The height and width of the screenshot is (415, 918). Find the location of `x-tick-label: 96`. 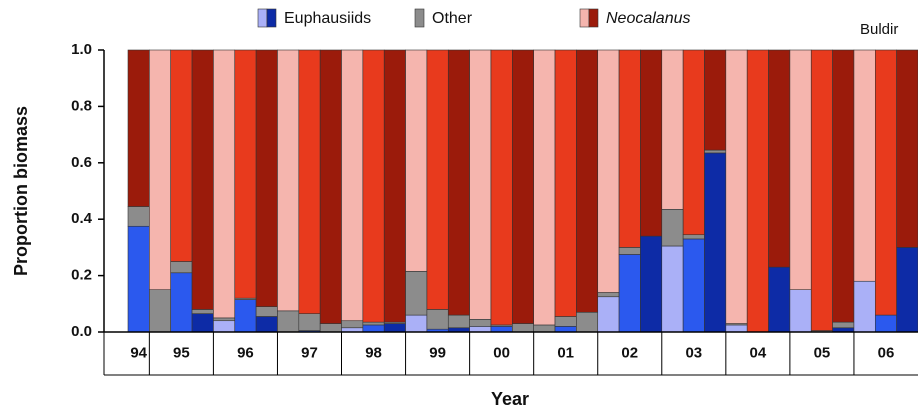

x-tick-label: 96 is located at coordinates (245, 352).